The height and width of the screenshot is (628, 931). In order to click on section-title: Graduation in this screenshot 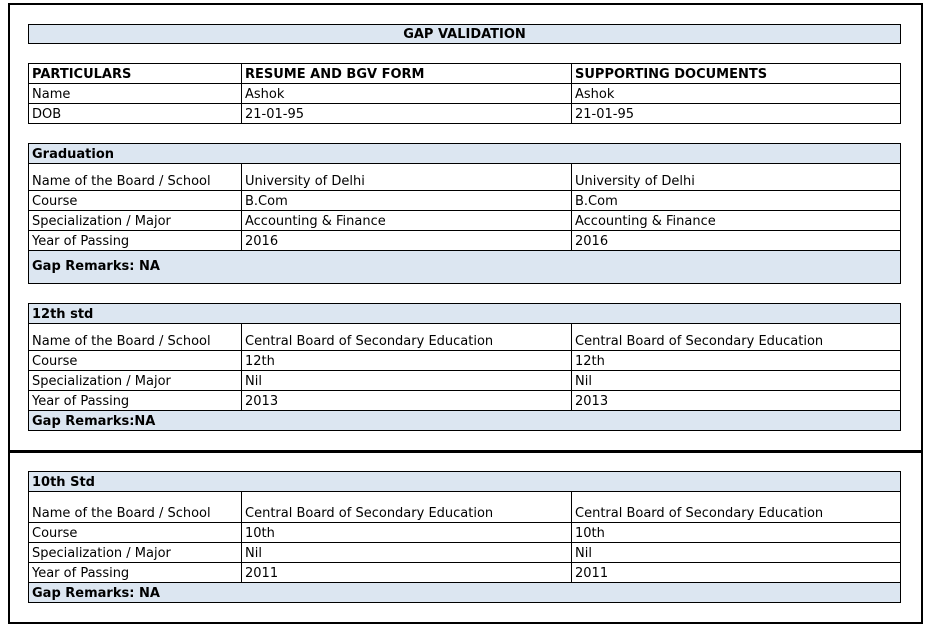, I will do `click(464, 153)`.